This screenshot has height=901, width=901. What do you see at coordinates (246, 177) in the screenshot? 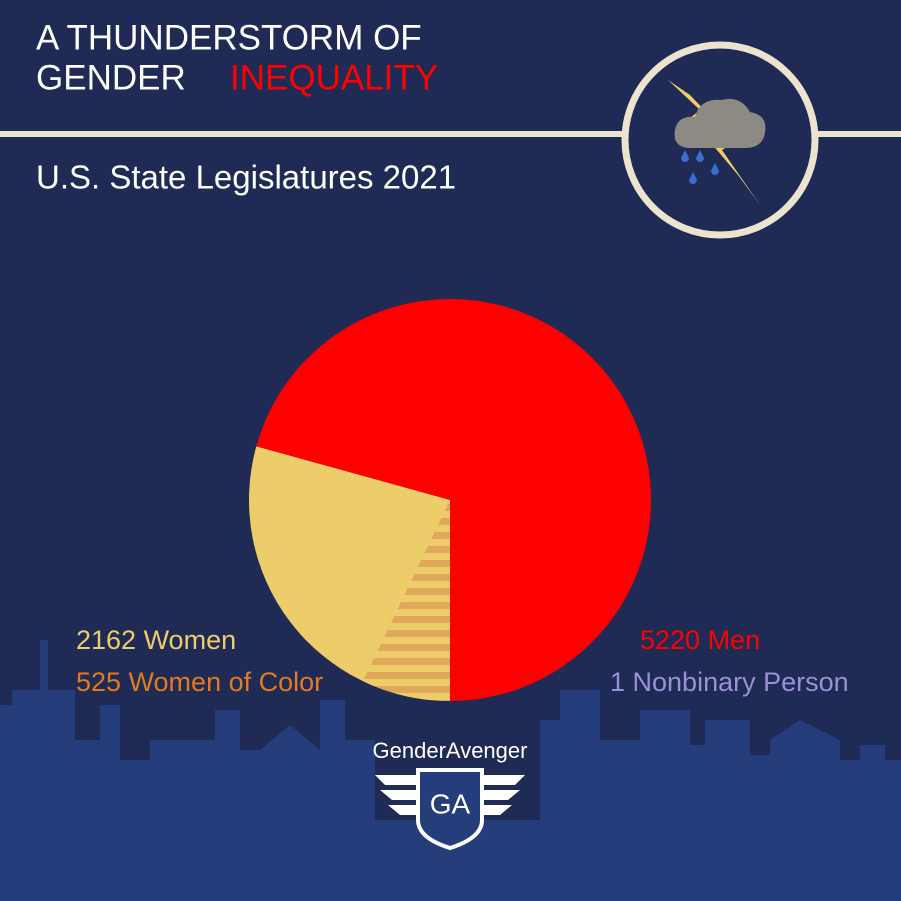
I see `subtitle: U.S. State Legislatures 2021` at bounding box center [246, 177].